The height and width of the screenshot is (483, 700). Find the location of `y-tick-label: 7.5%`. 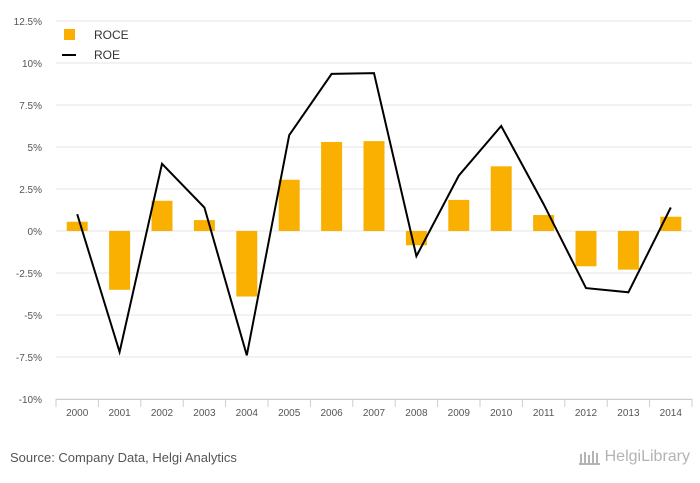

y-tick-label: 7.5% is located at coordinates (30, 106).